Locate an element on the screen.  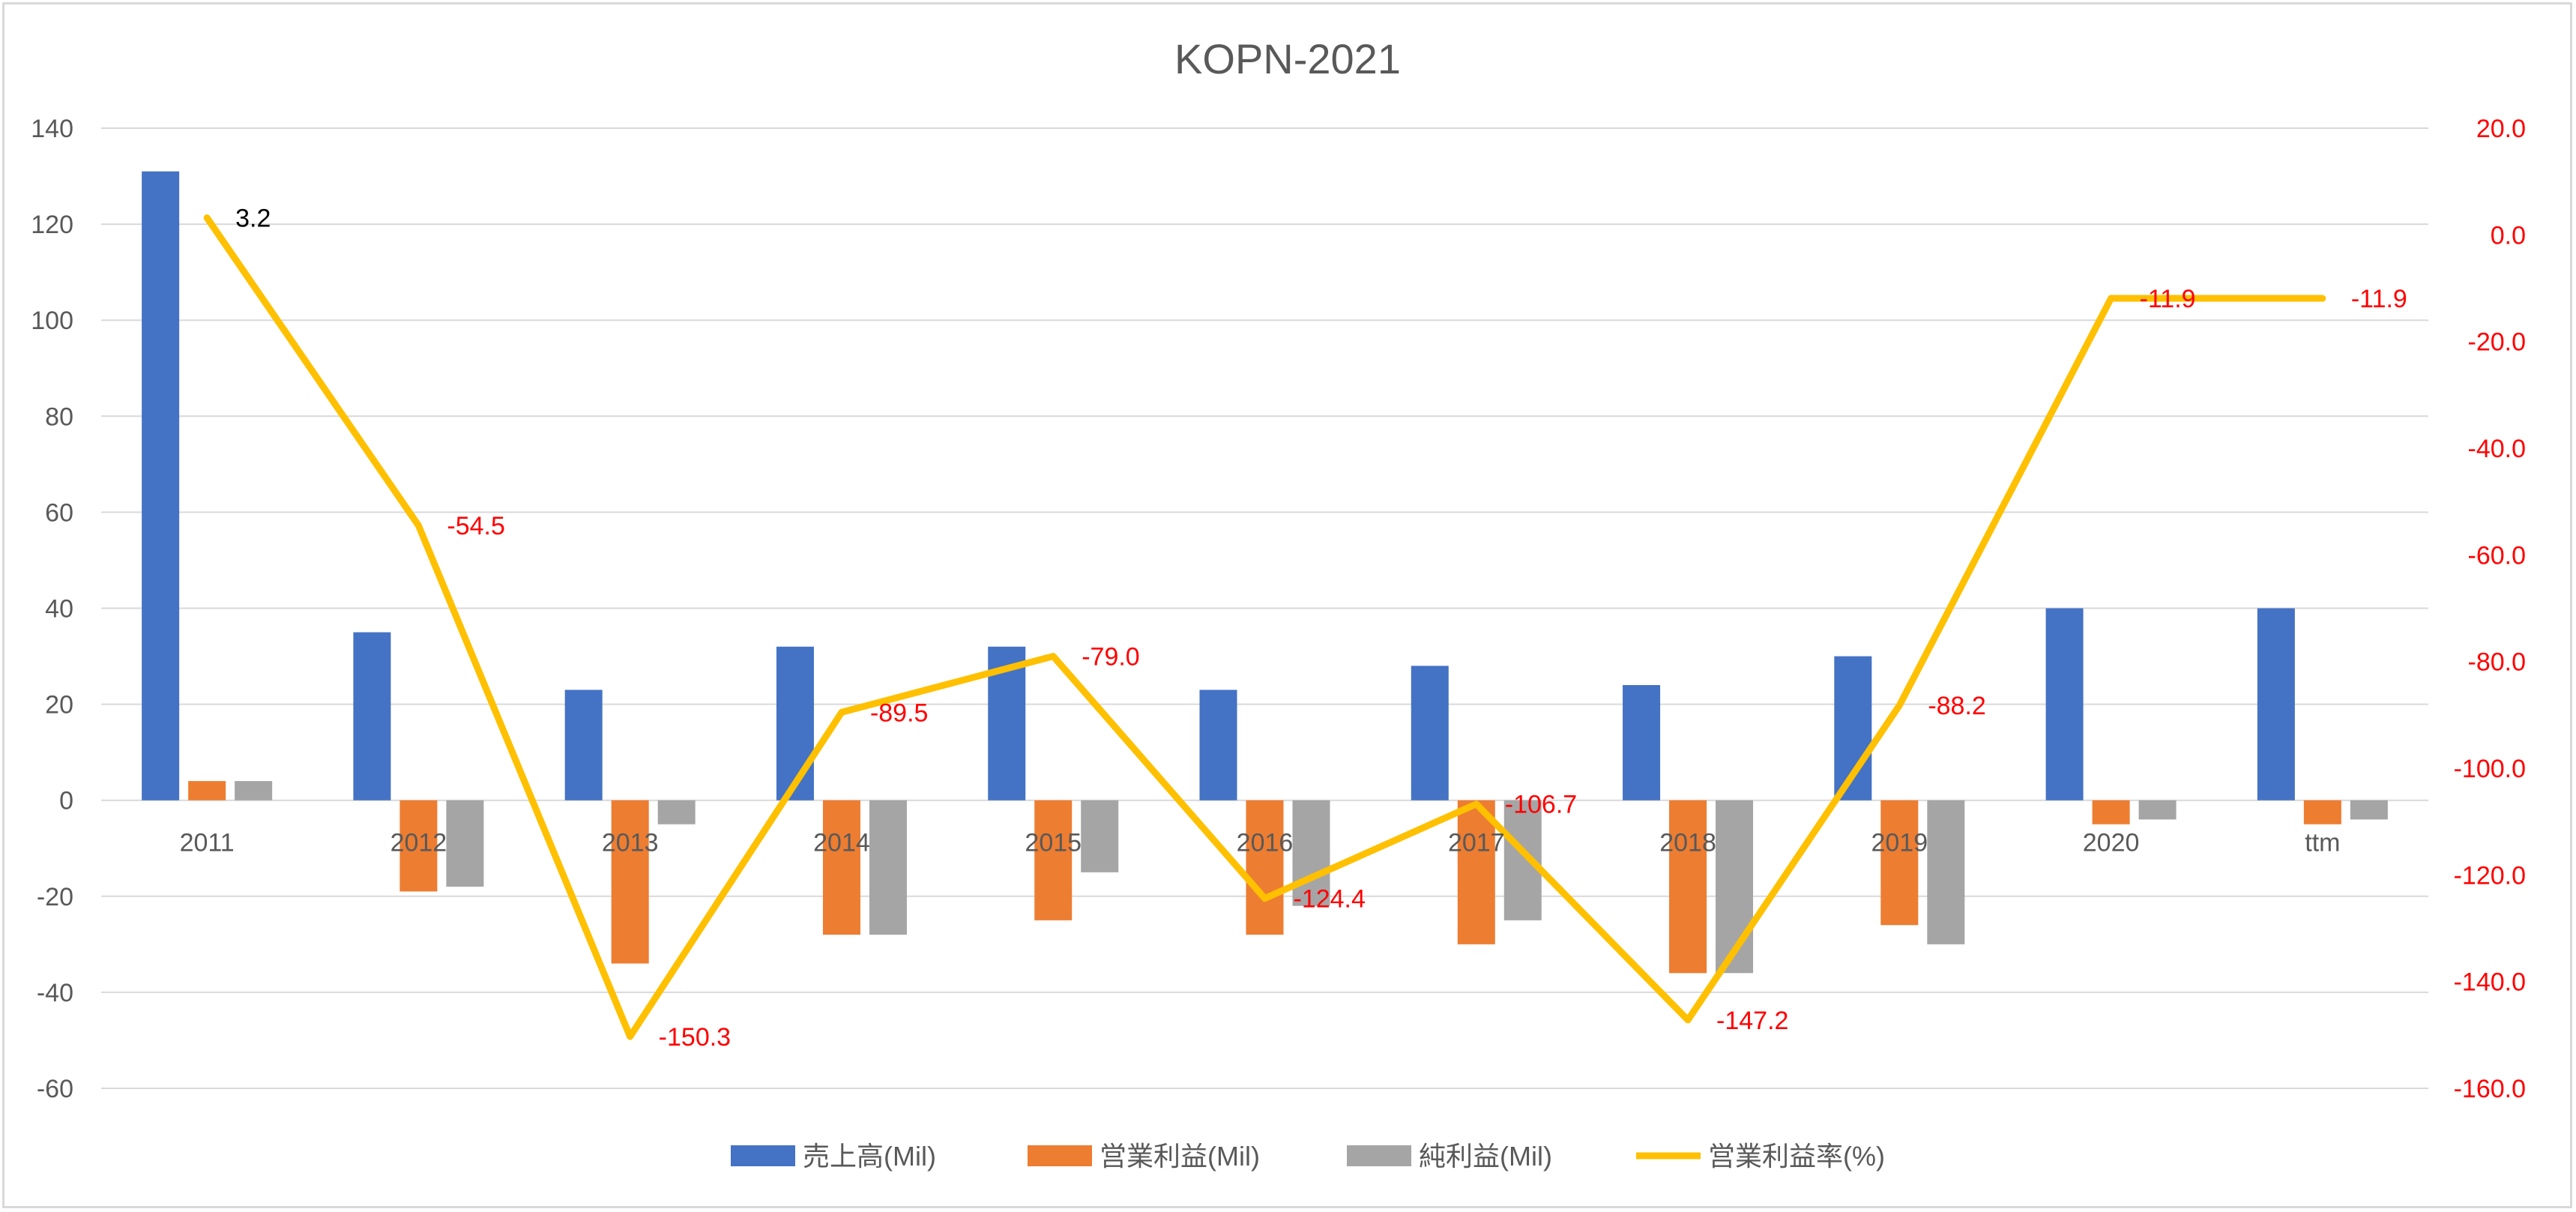
legend-label: 営業利益(Mil) is located at coordinates (1180, 1156).